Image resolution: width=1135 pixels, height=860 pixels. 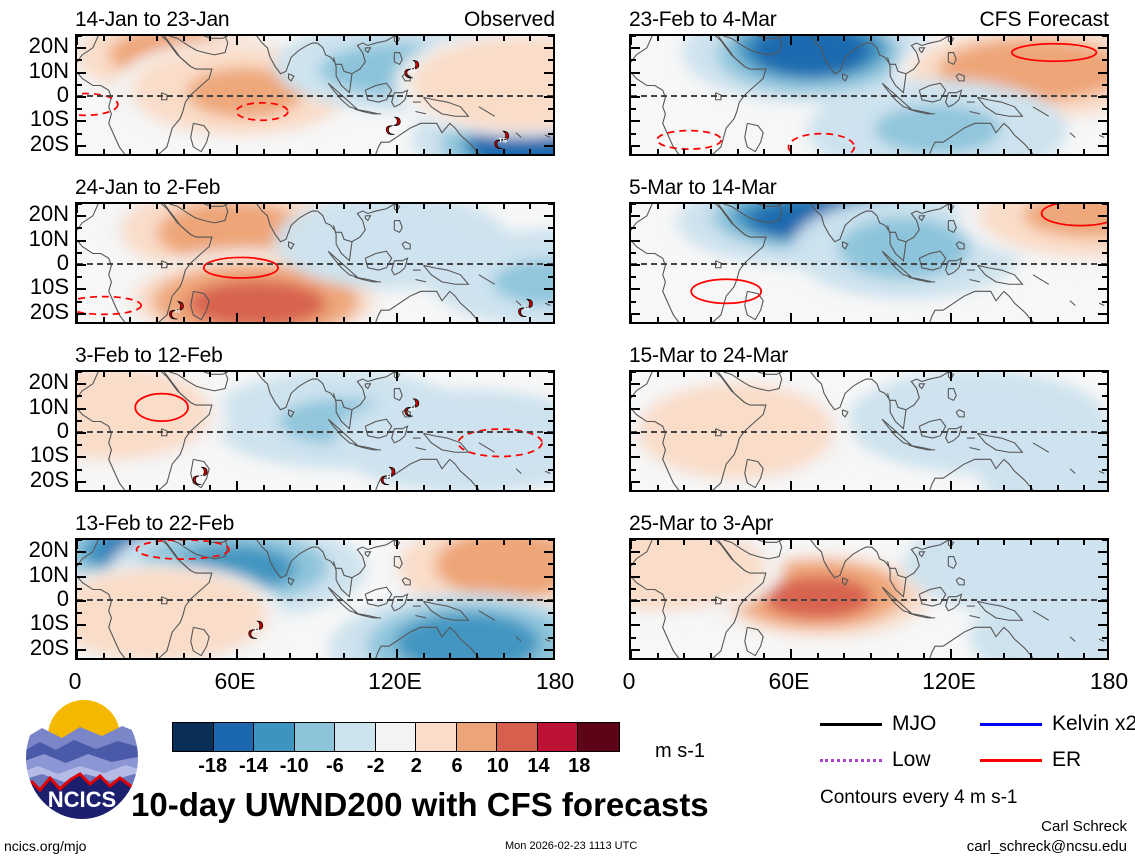 What do you see at coordinates (1030, 760) in the screenshot?
I see `legend-item-er: ER` at bounding box center [1030, 760].